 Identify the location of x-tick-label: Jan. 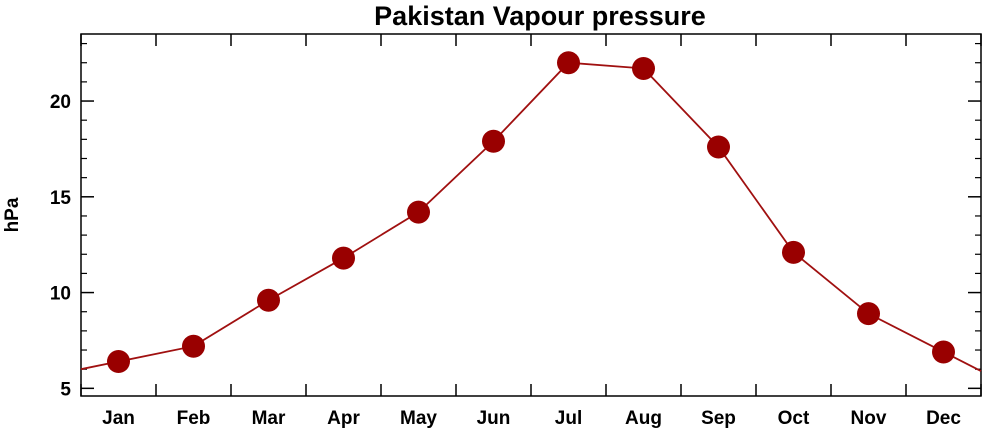
(118, 418).